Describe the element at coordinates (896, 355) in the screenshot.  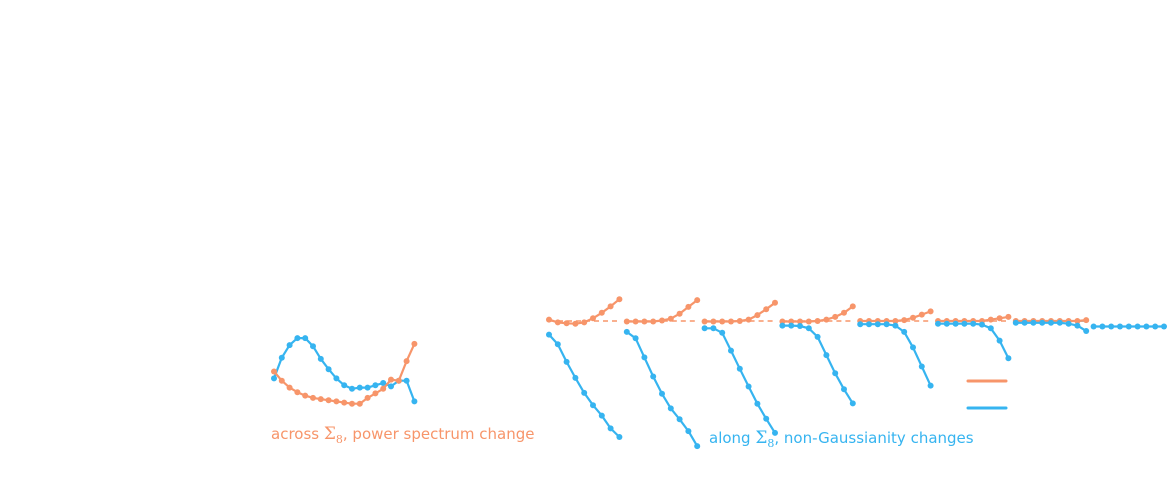
I see `panel-4-blue-series-line` at that location.